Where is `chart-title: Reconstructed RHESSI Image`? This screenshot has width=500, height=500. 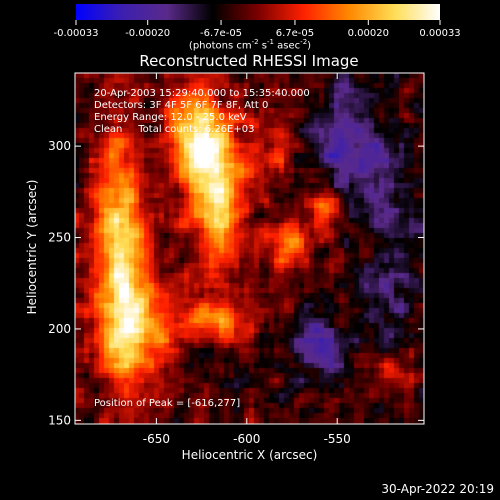 chart-title: Reconstructed RHESSI Image is located at coordinates (249, 61).